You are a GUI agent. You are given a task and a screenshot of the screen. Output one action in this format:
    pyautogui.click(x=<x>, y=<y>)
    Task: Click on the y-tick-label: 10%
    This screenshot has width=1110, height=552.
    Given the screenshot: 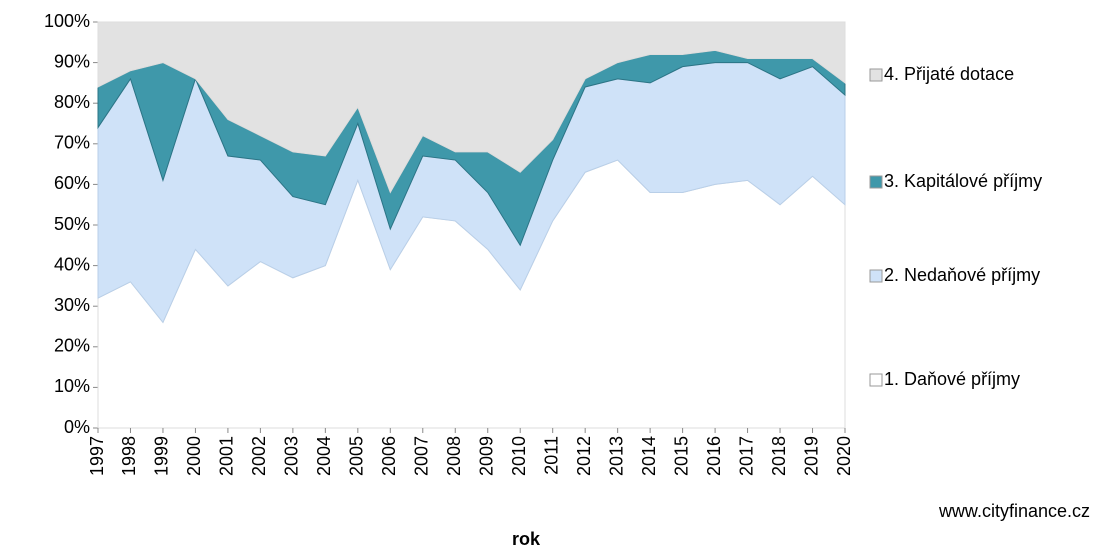 What is the action you would take?
    pyautogui.click(x=72, y=386)
    